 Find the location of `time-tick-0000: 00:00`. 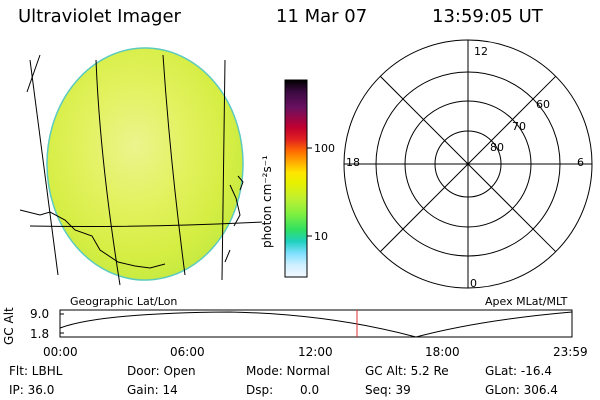

time-tick-0000: 00:00 is located at coordinates (60, 352).